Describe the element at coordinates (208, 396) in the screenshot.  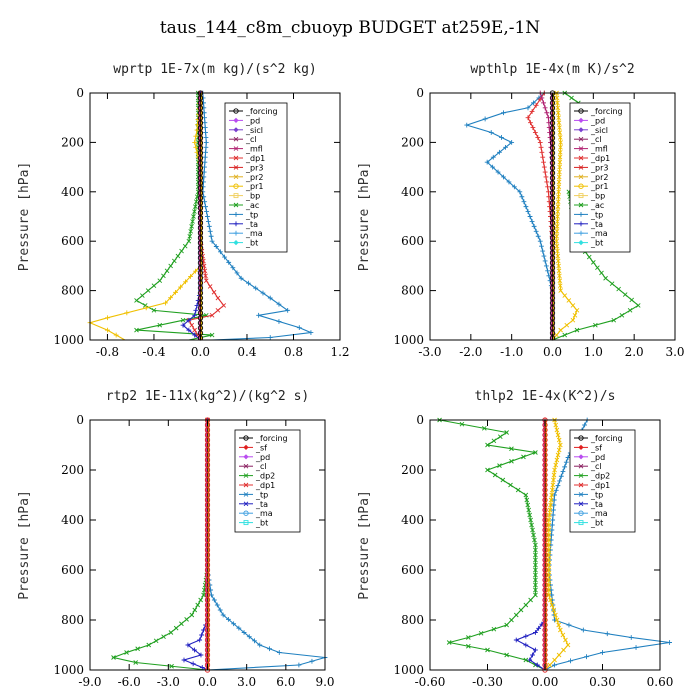
I see `chart-title: rtp2 1E-11x(kg^2)/(kg^2 s)` at that location.